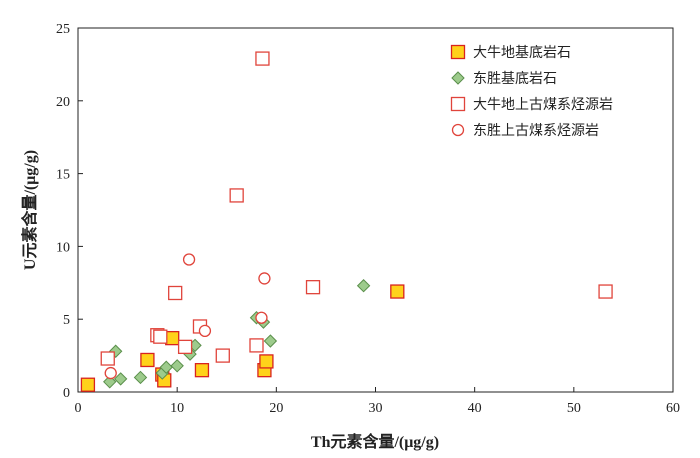 Image resolution: width=700 pixels, height=458 pixels. What do you see at coordinates (522, 52) in the screenshot?
I see `legend-label: 大牛地基底岩石` at bounding box center [522, 52].